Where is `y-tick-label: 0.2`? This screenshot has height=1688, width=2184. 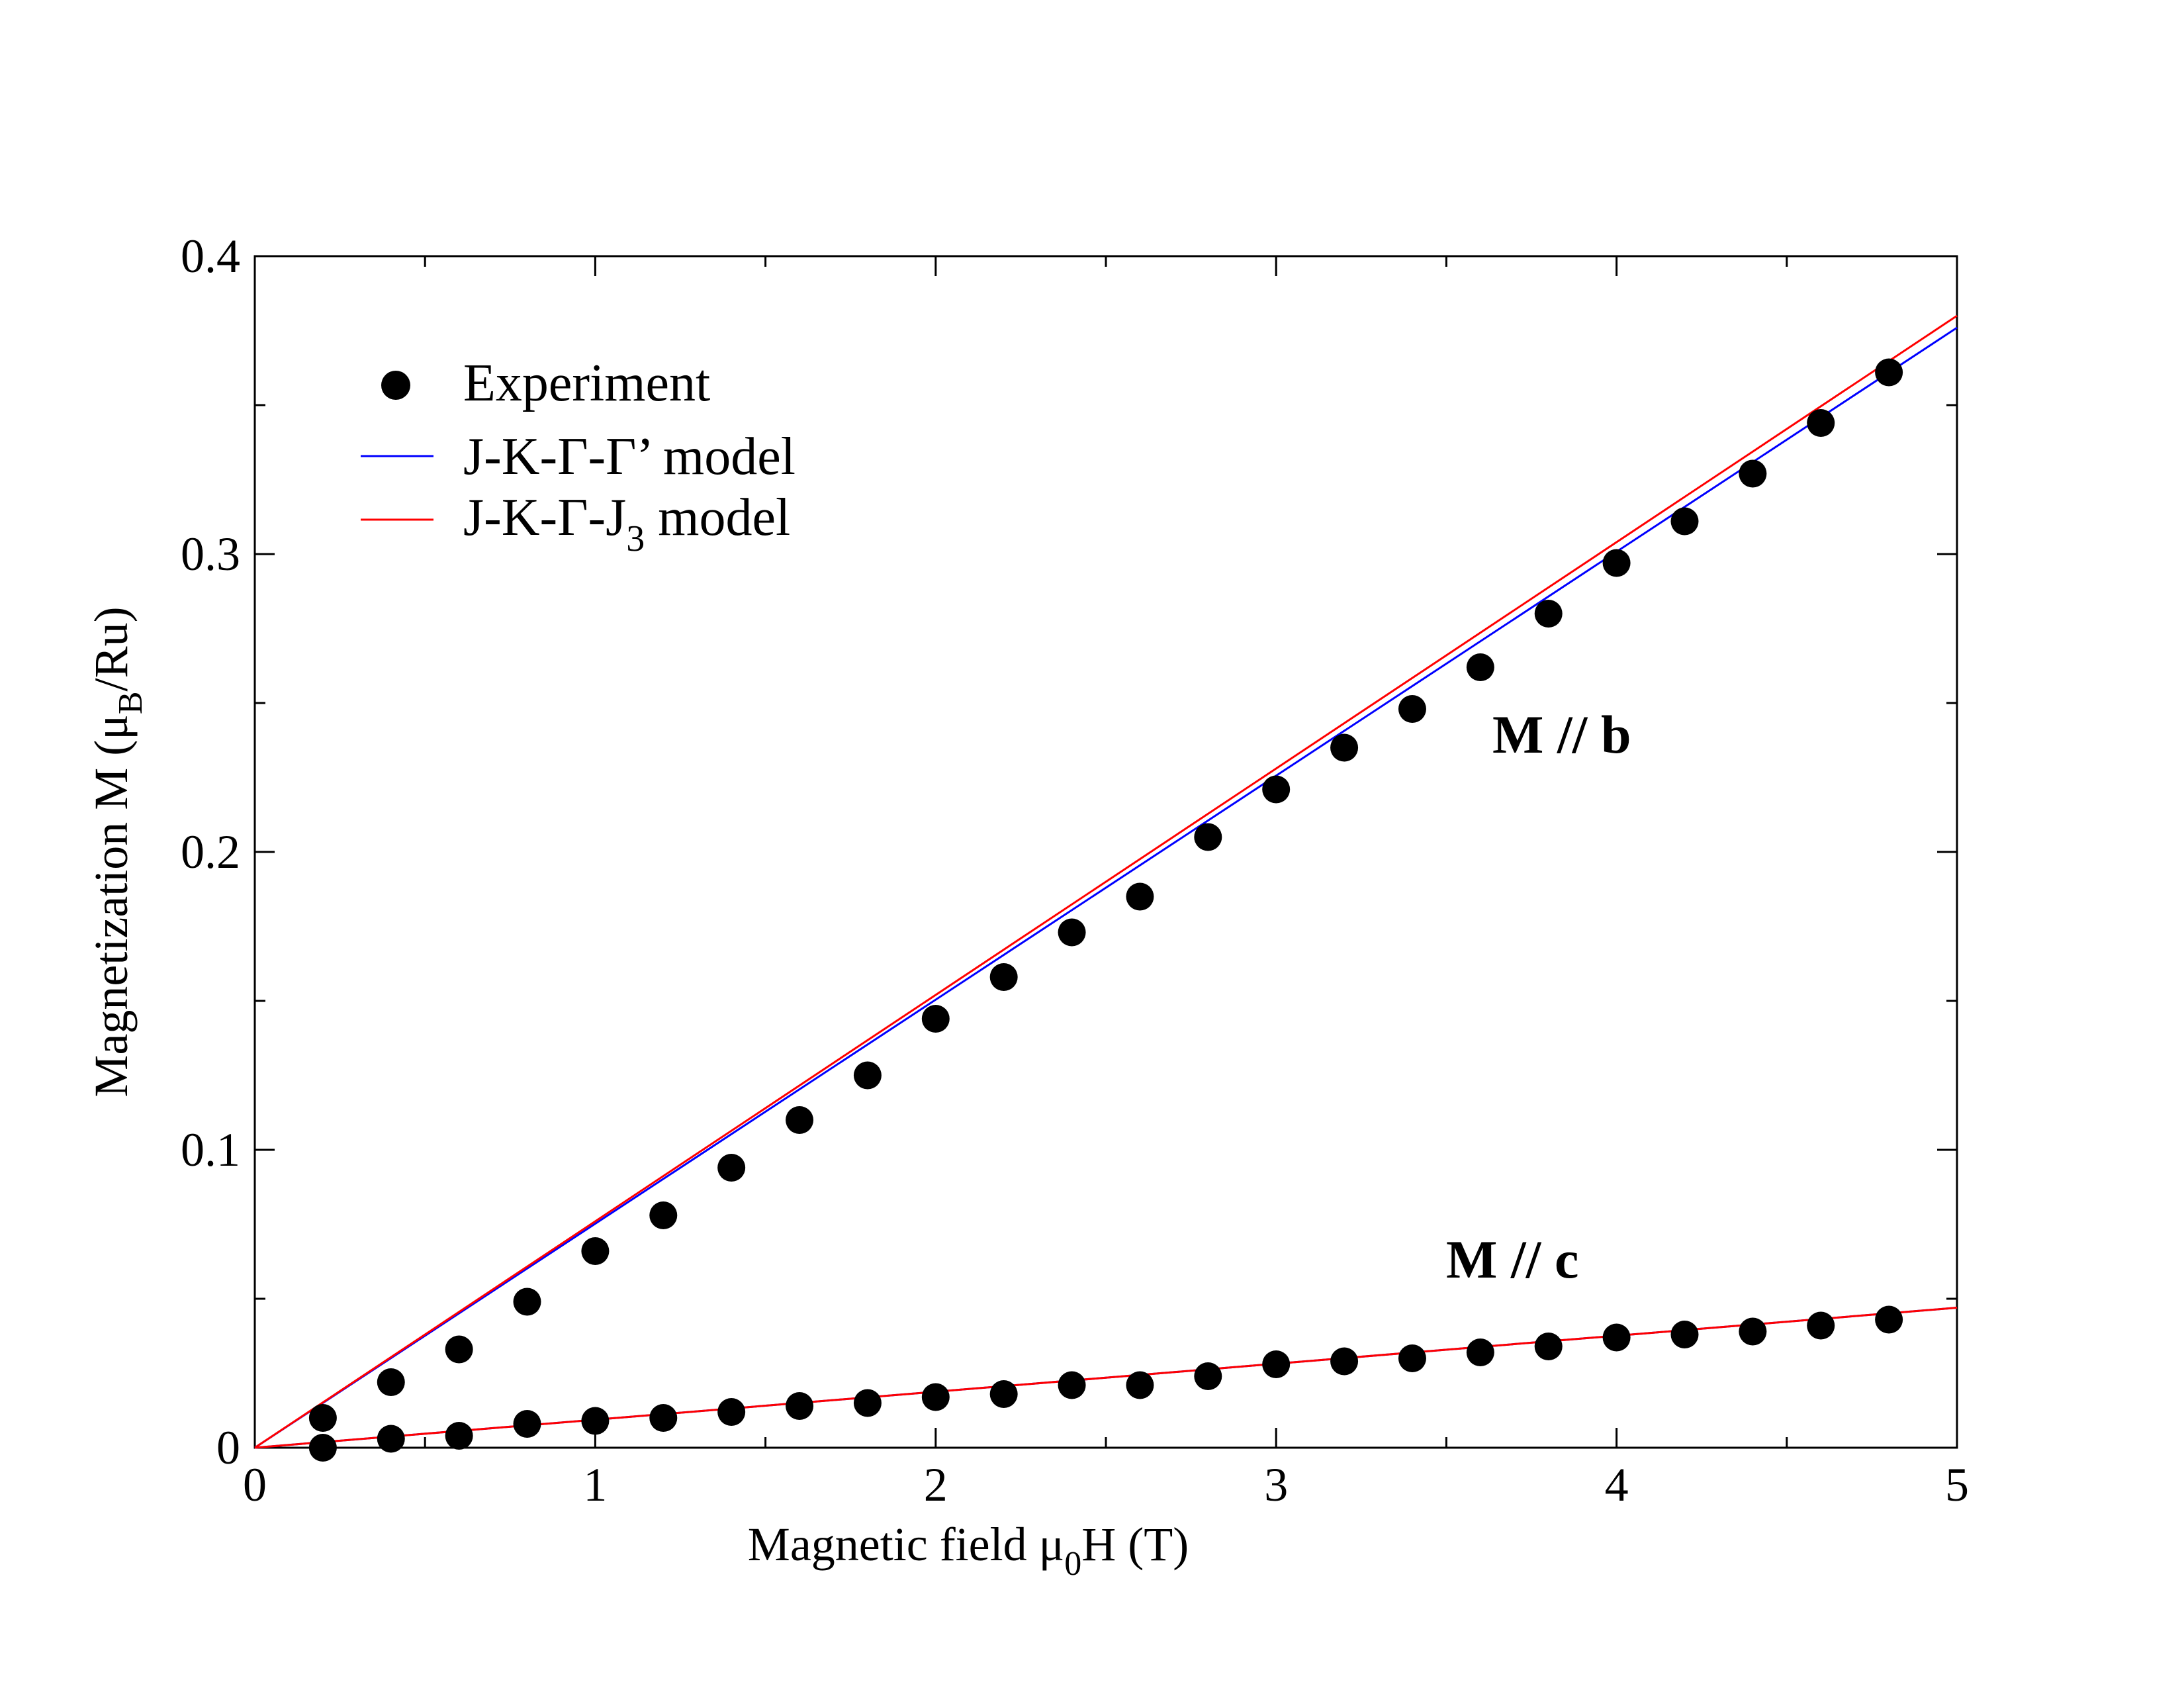 y-tick-label: 0.2 is located at coordinates (210, 851).